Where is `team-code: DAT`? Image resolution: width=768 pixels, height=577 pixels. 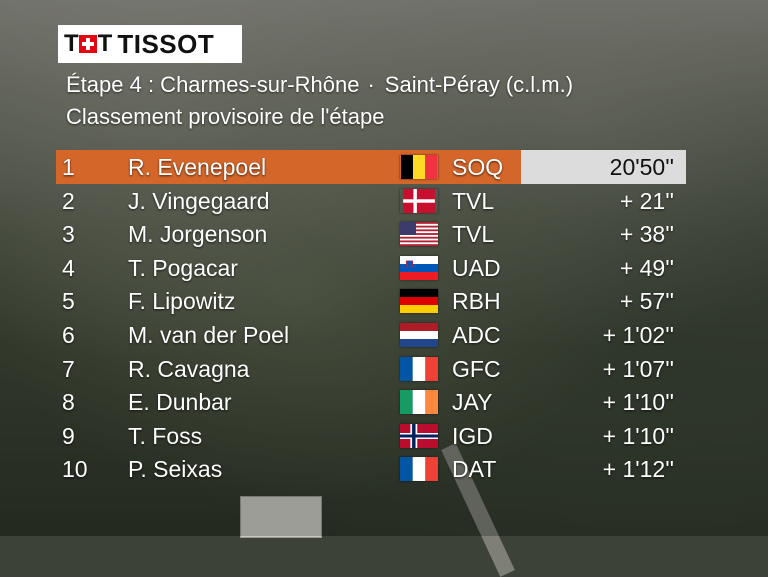 team-code: DAT is located at coordinates (474, 469).